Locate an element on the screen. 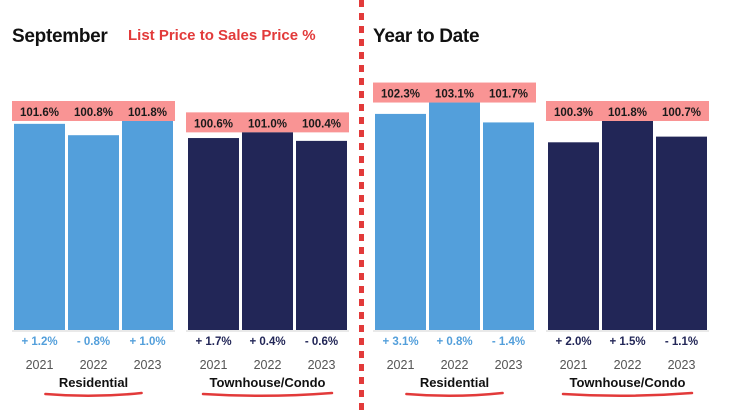 This screenshot has height=410, width=737. change-label: - 1.1% is located at coordinates (681, 342).